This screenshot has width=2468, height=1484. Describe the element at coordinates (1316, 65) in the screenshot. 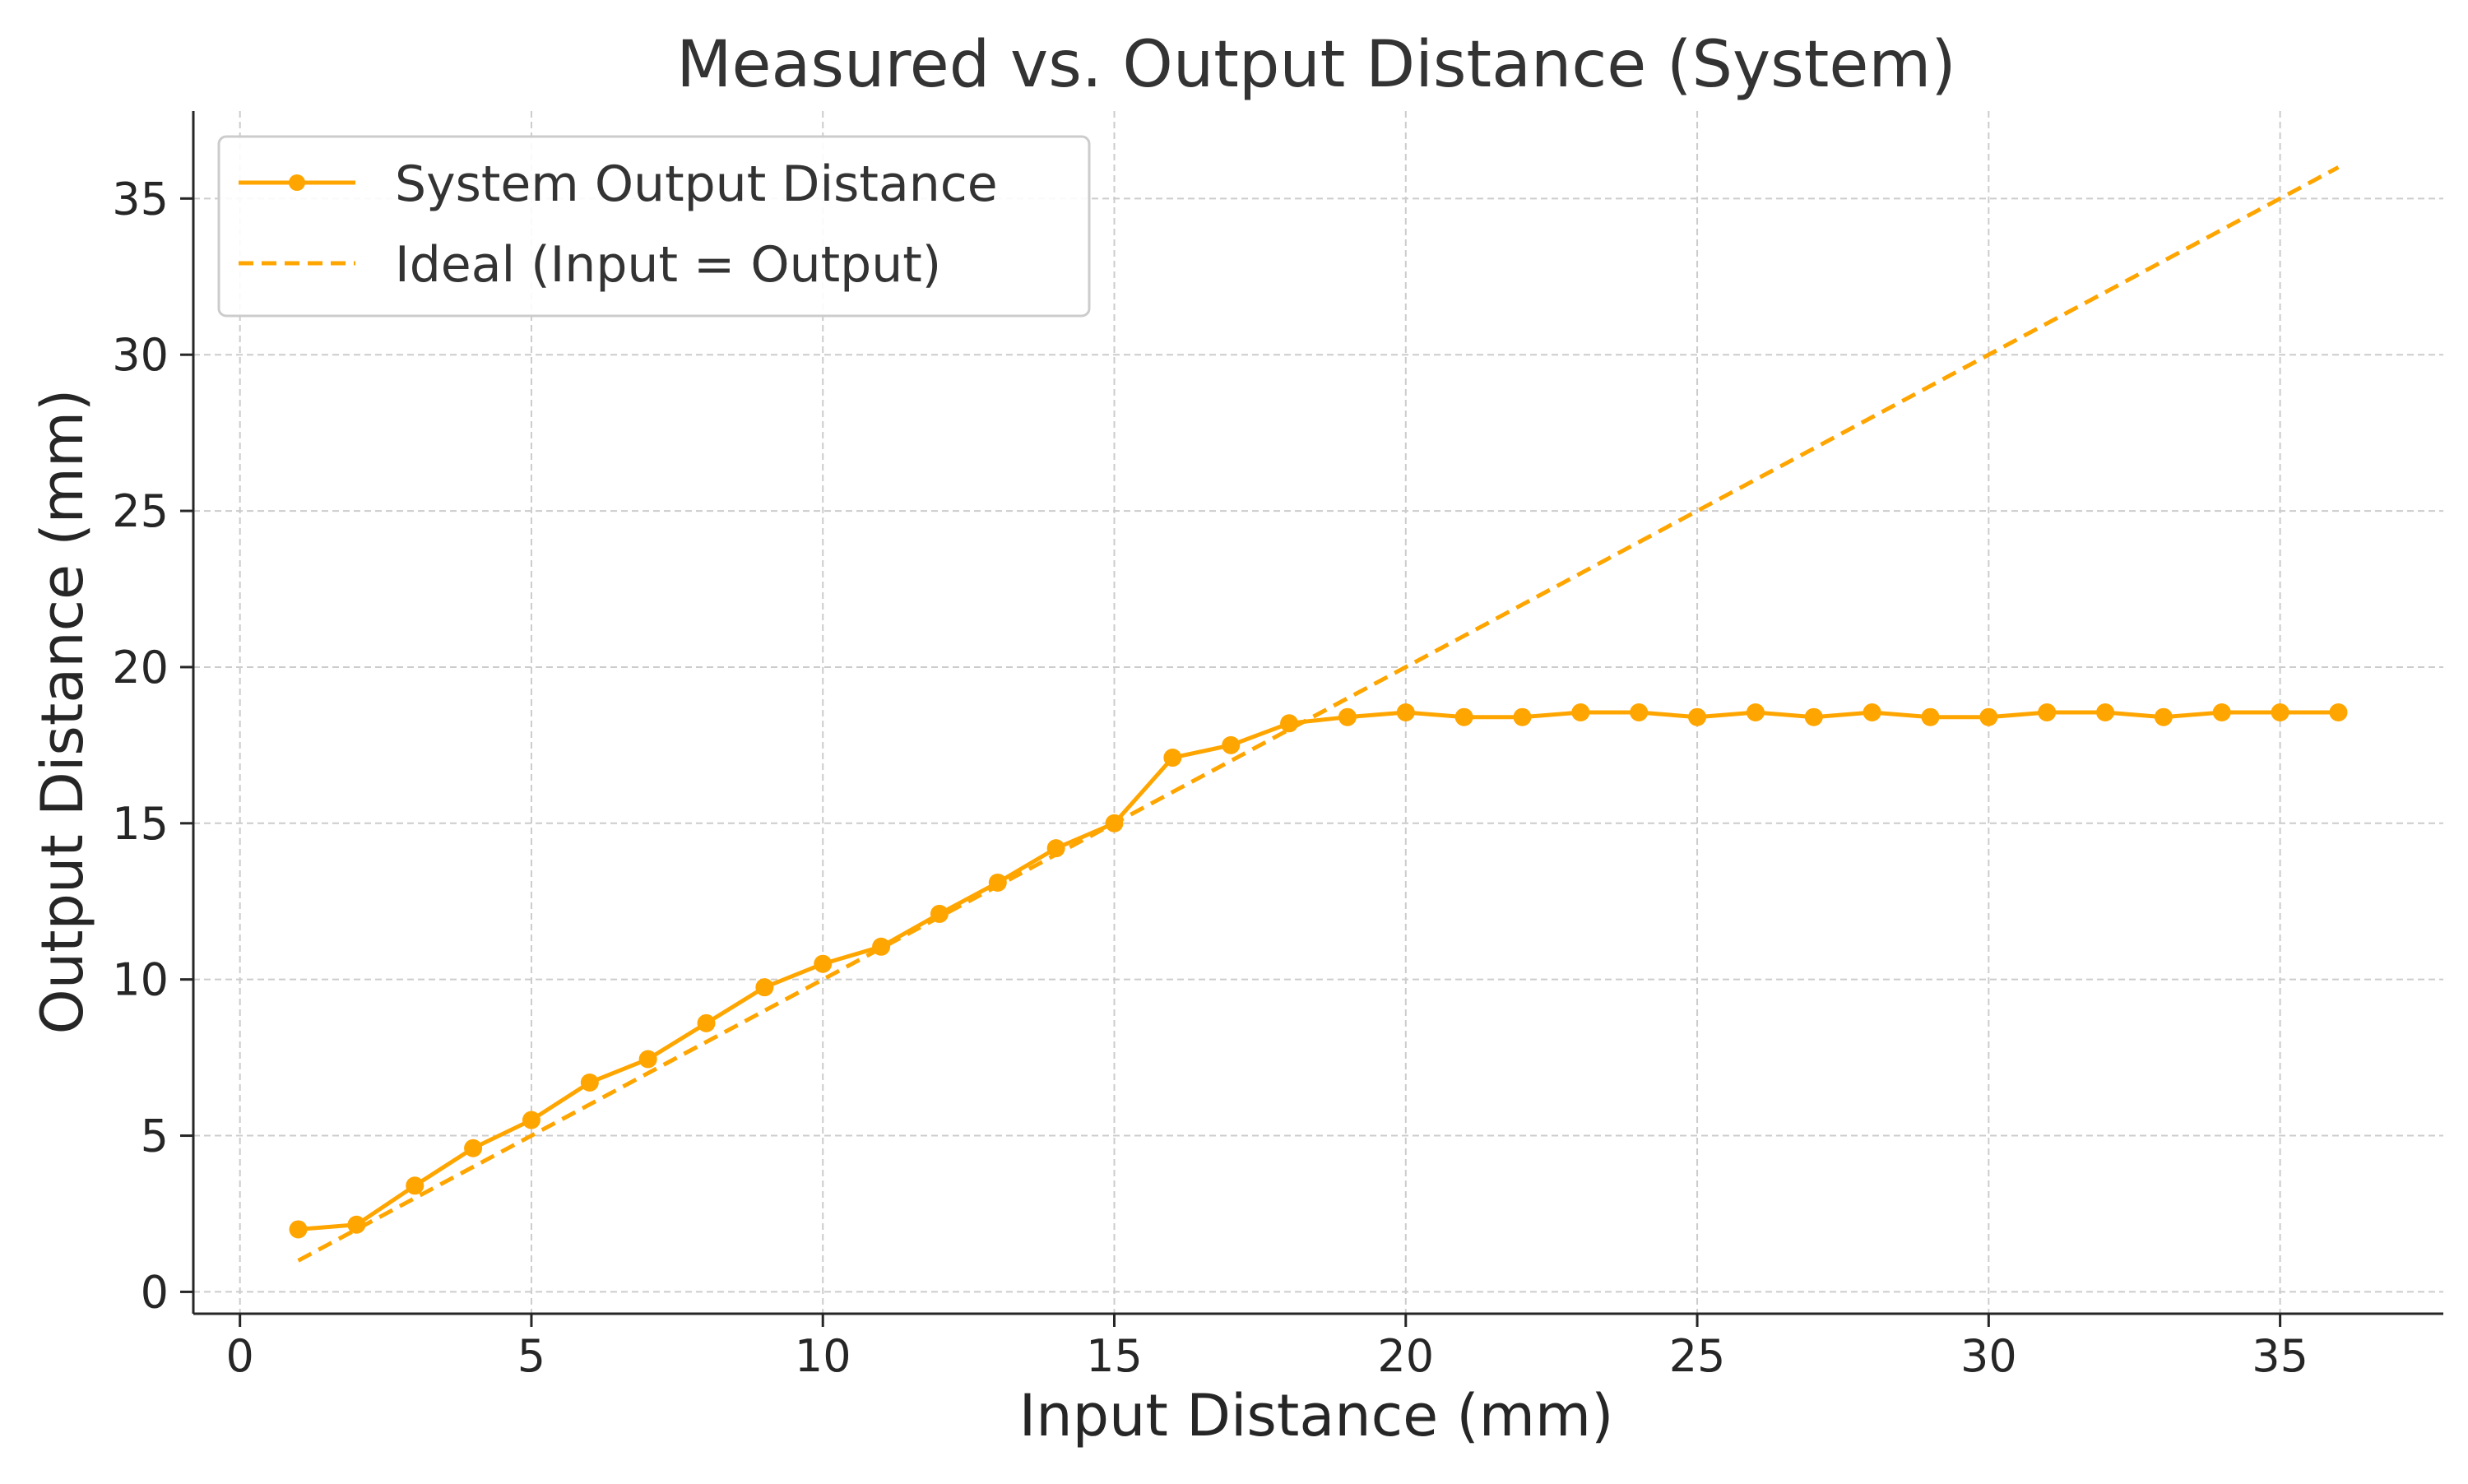

I see `chart-title: Measured vs. Output Distance (System)` at that location.